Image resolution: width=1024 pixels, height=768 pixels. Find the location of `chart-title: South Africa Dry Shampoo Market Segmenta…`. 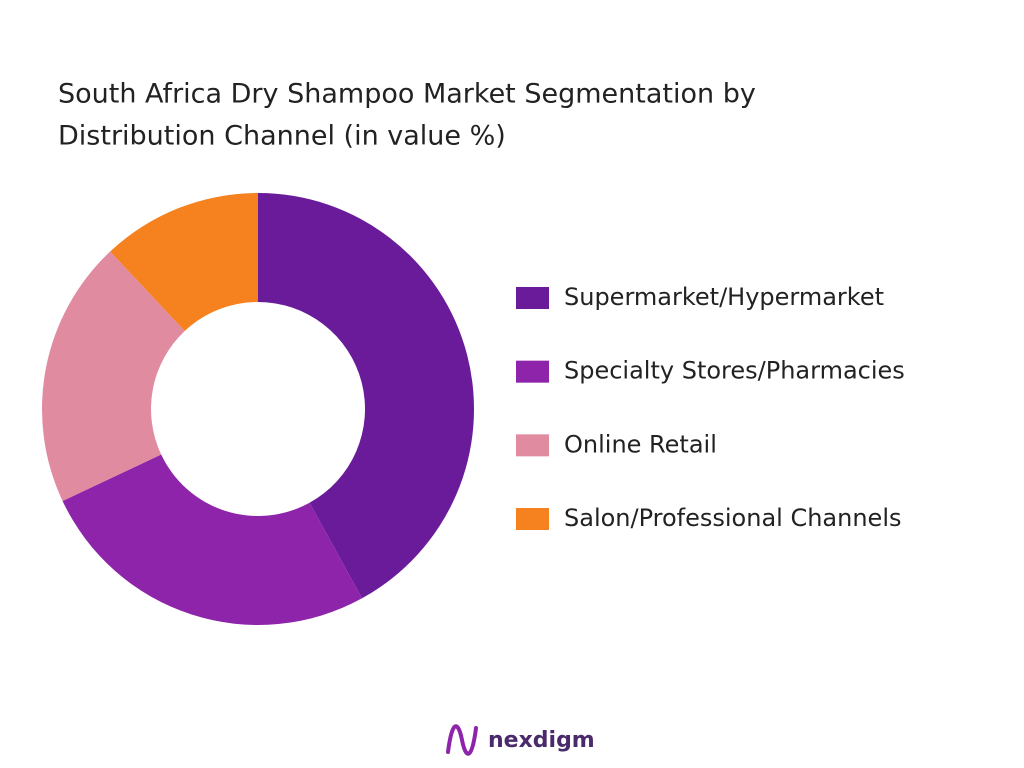

chart-title: South Africa Dry Shampoo Market Segmenta… is located at coordinates (407, 94).